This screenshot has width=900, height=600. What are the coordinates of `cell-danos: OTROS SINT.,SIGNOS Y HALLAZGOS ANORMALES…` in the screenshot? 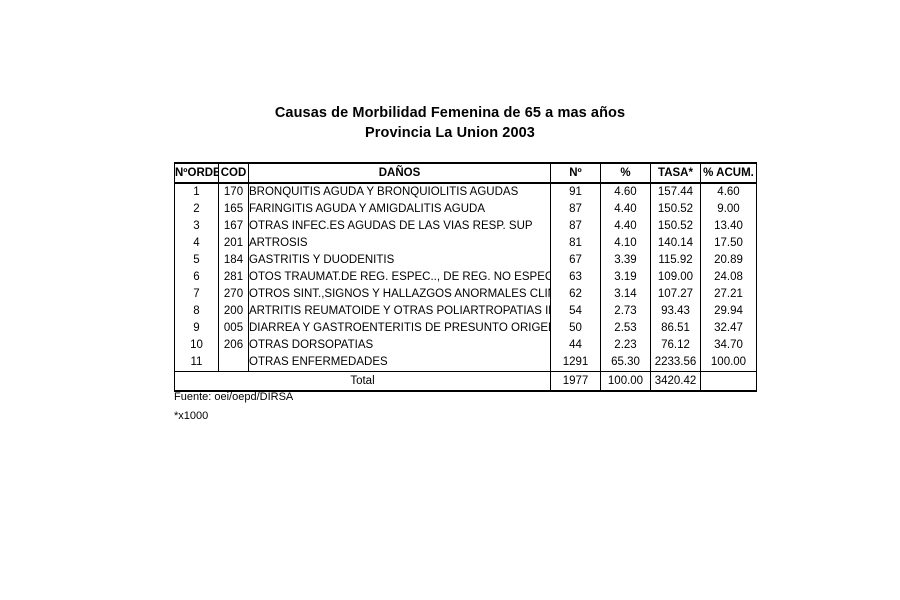 It's located at (399, 294).